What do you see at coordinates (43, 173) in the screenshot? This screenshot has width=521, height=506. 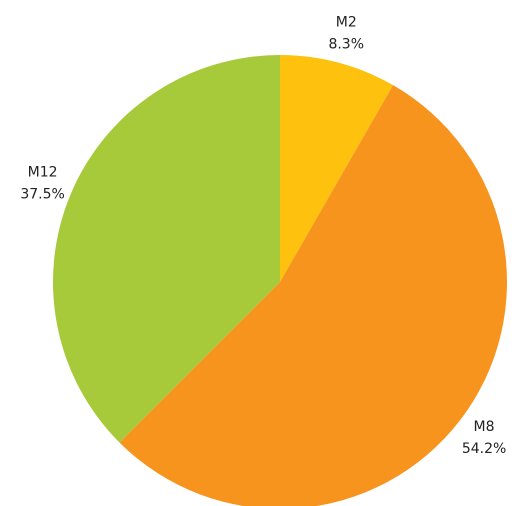 I see `slice-label: M12` at bounding box center [43, 173].